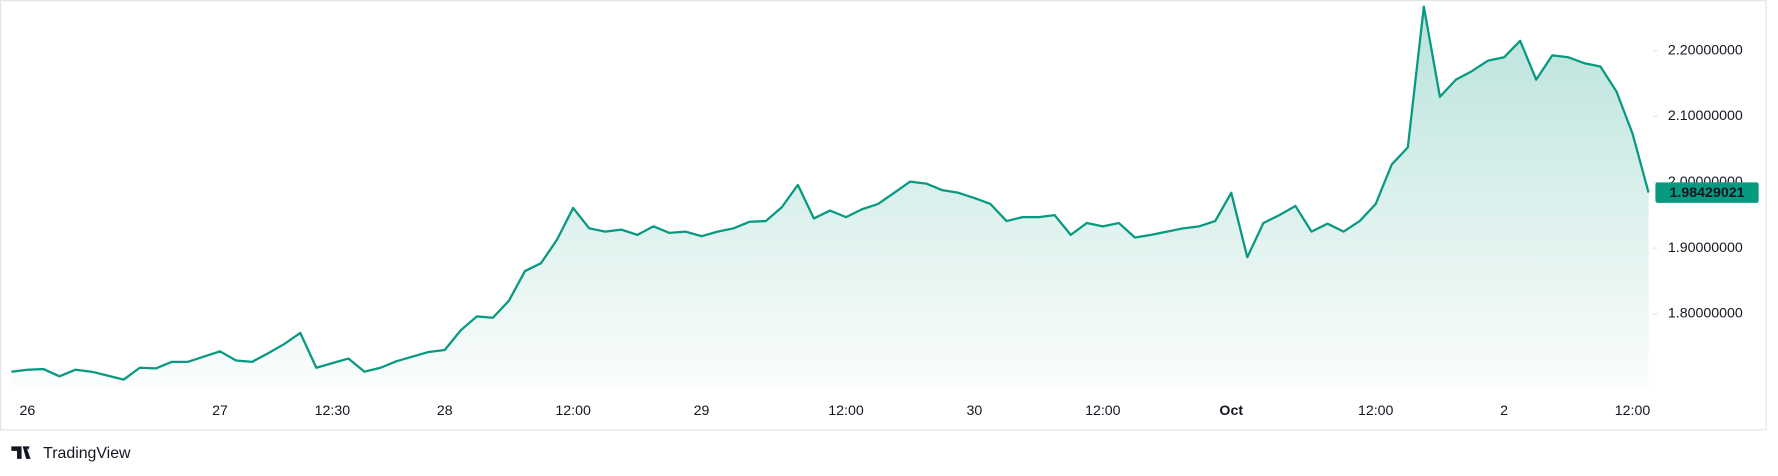 The image size is (1778, 476). What do you see at coordinates (445, 411) in the screenshot?
I see `x-tick-label: 28` at bounding box center [445, 411].